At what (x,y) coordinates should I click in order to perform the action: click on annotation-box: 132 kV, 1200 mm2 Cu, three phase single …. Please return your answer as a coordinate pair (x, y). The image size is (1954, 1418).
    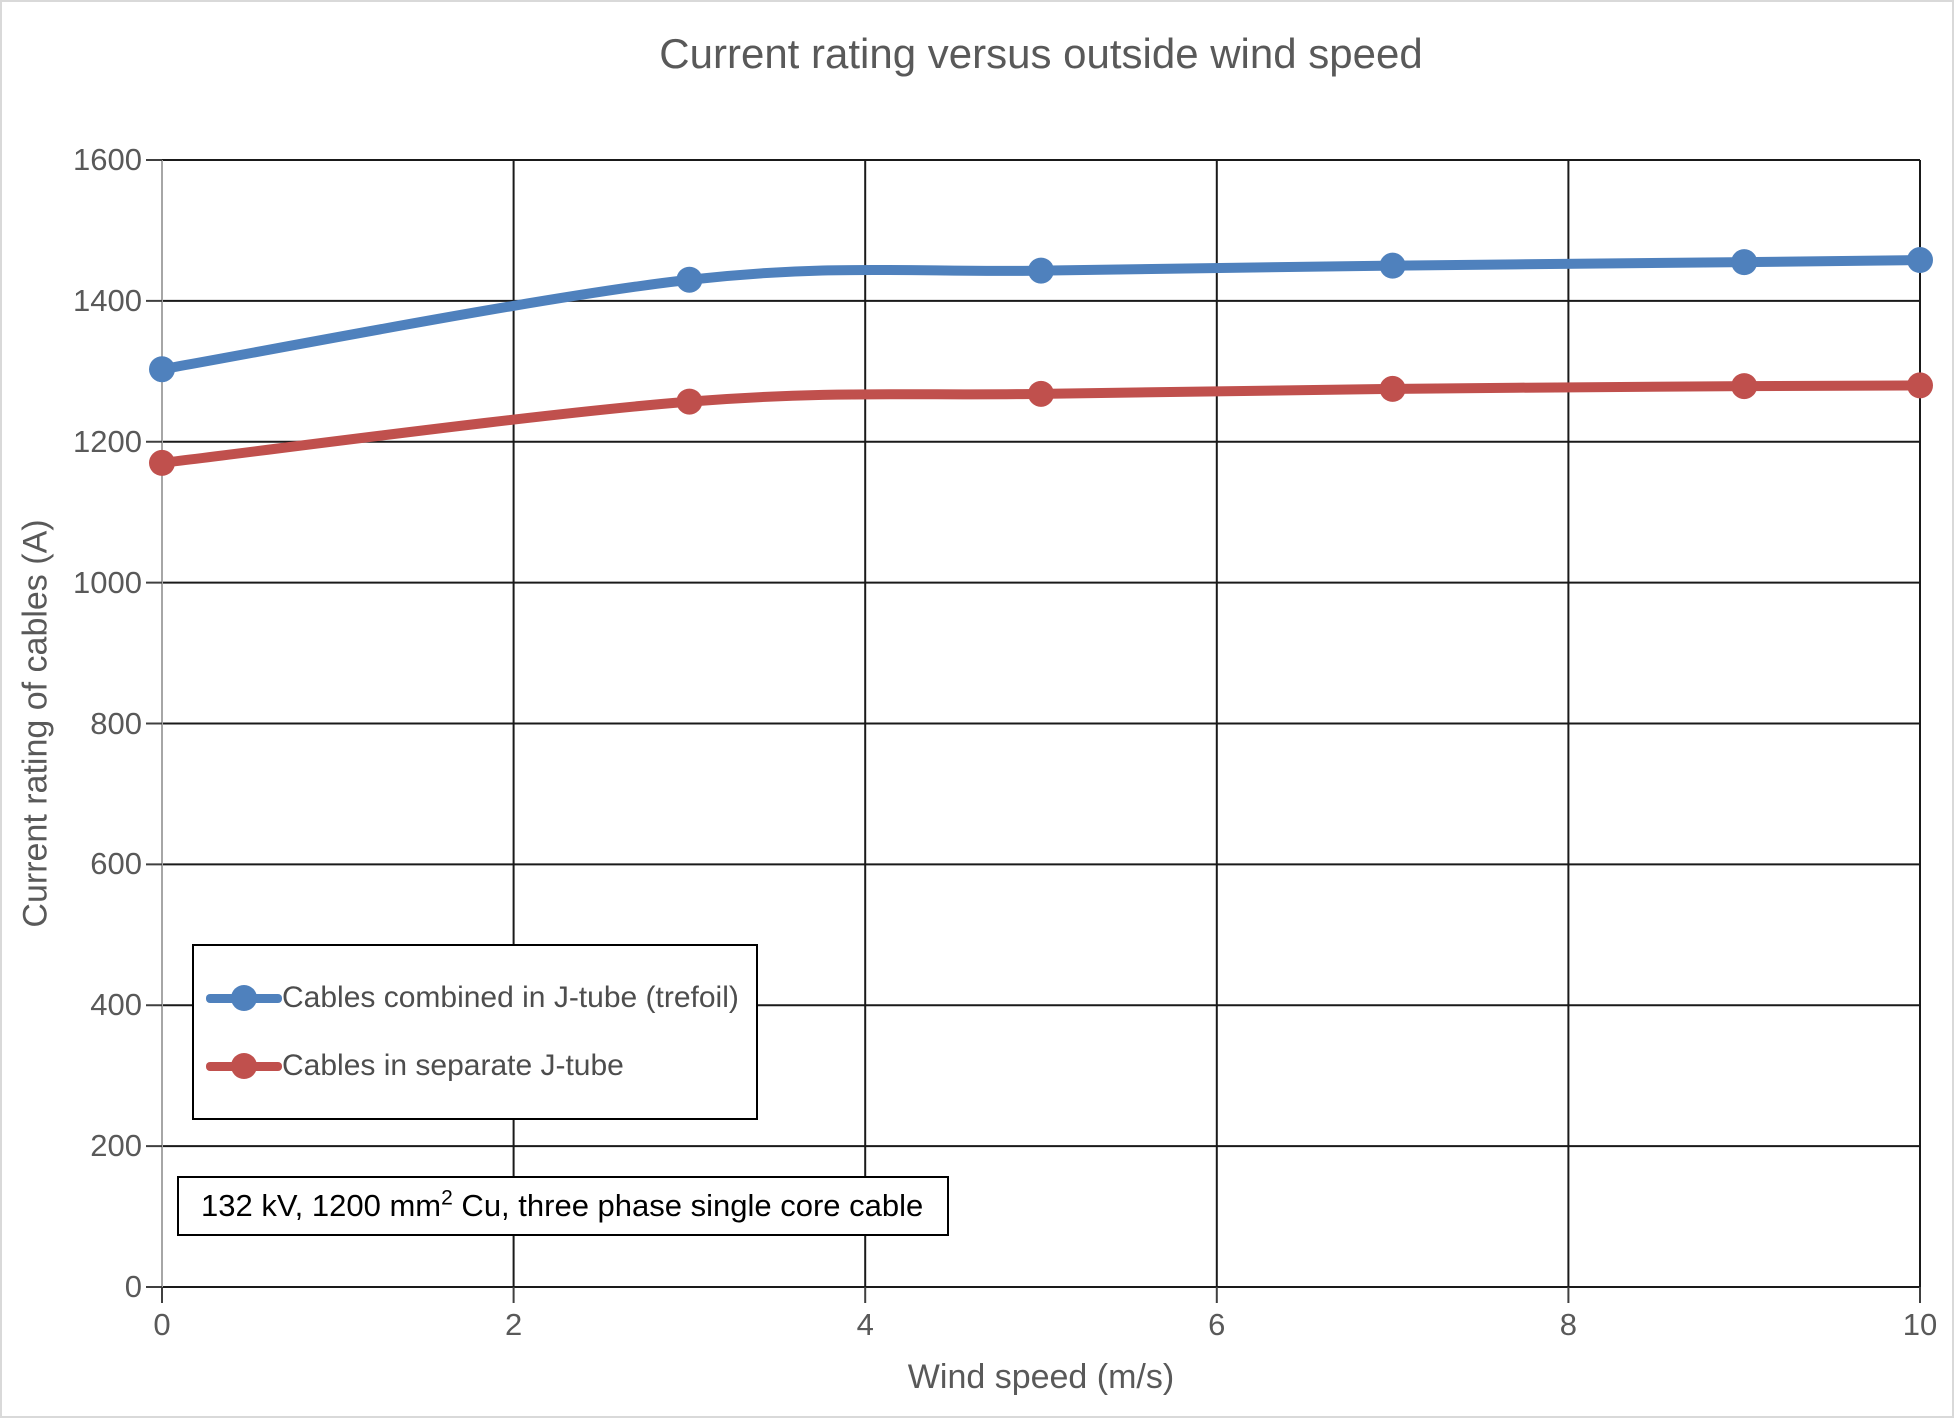
    Looking at the image, I should click on (563, 1206).